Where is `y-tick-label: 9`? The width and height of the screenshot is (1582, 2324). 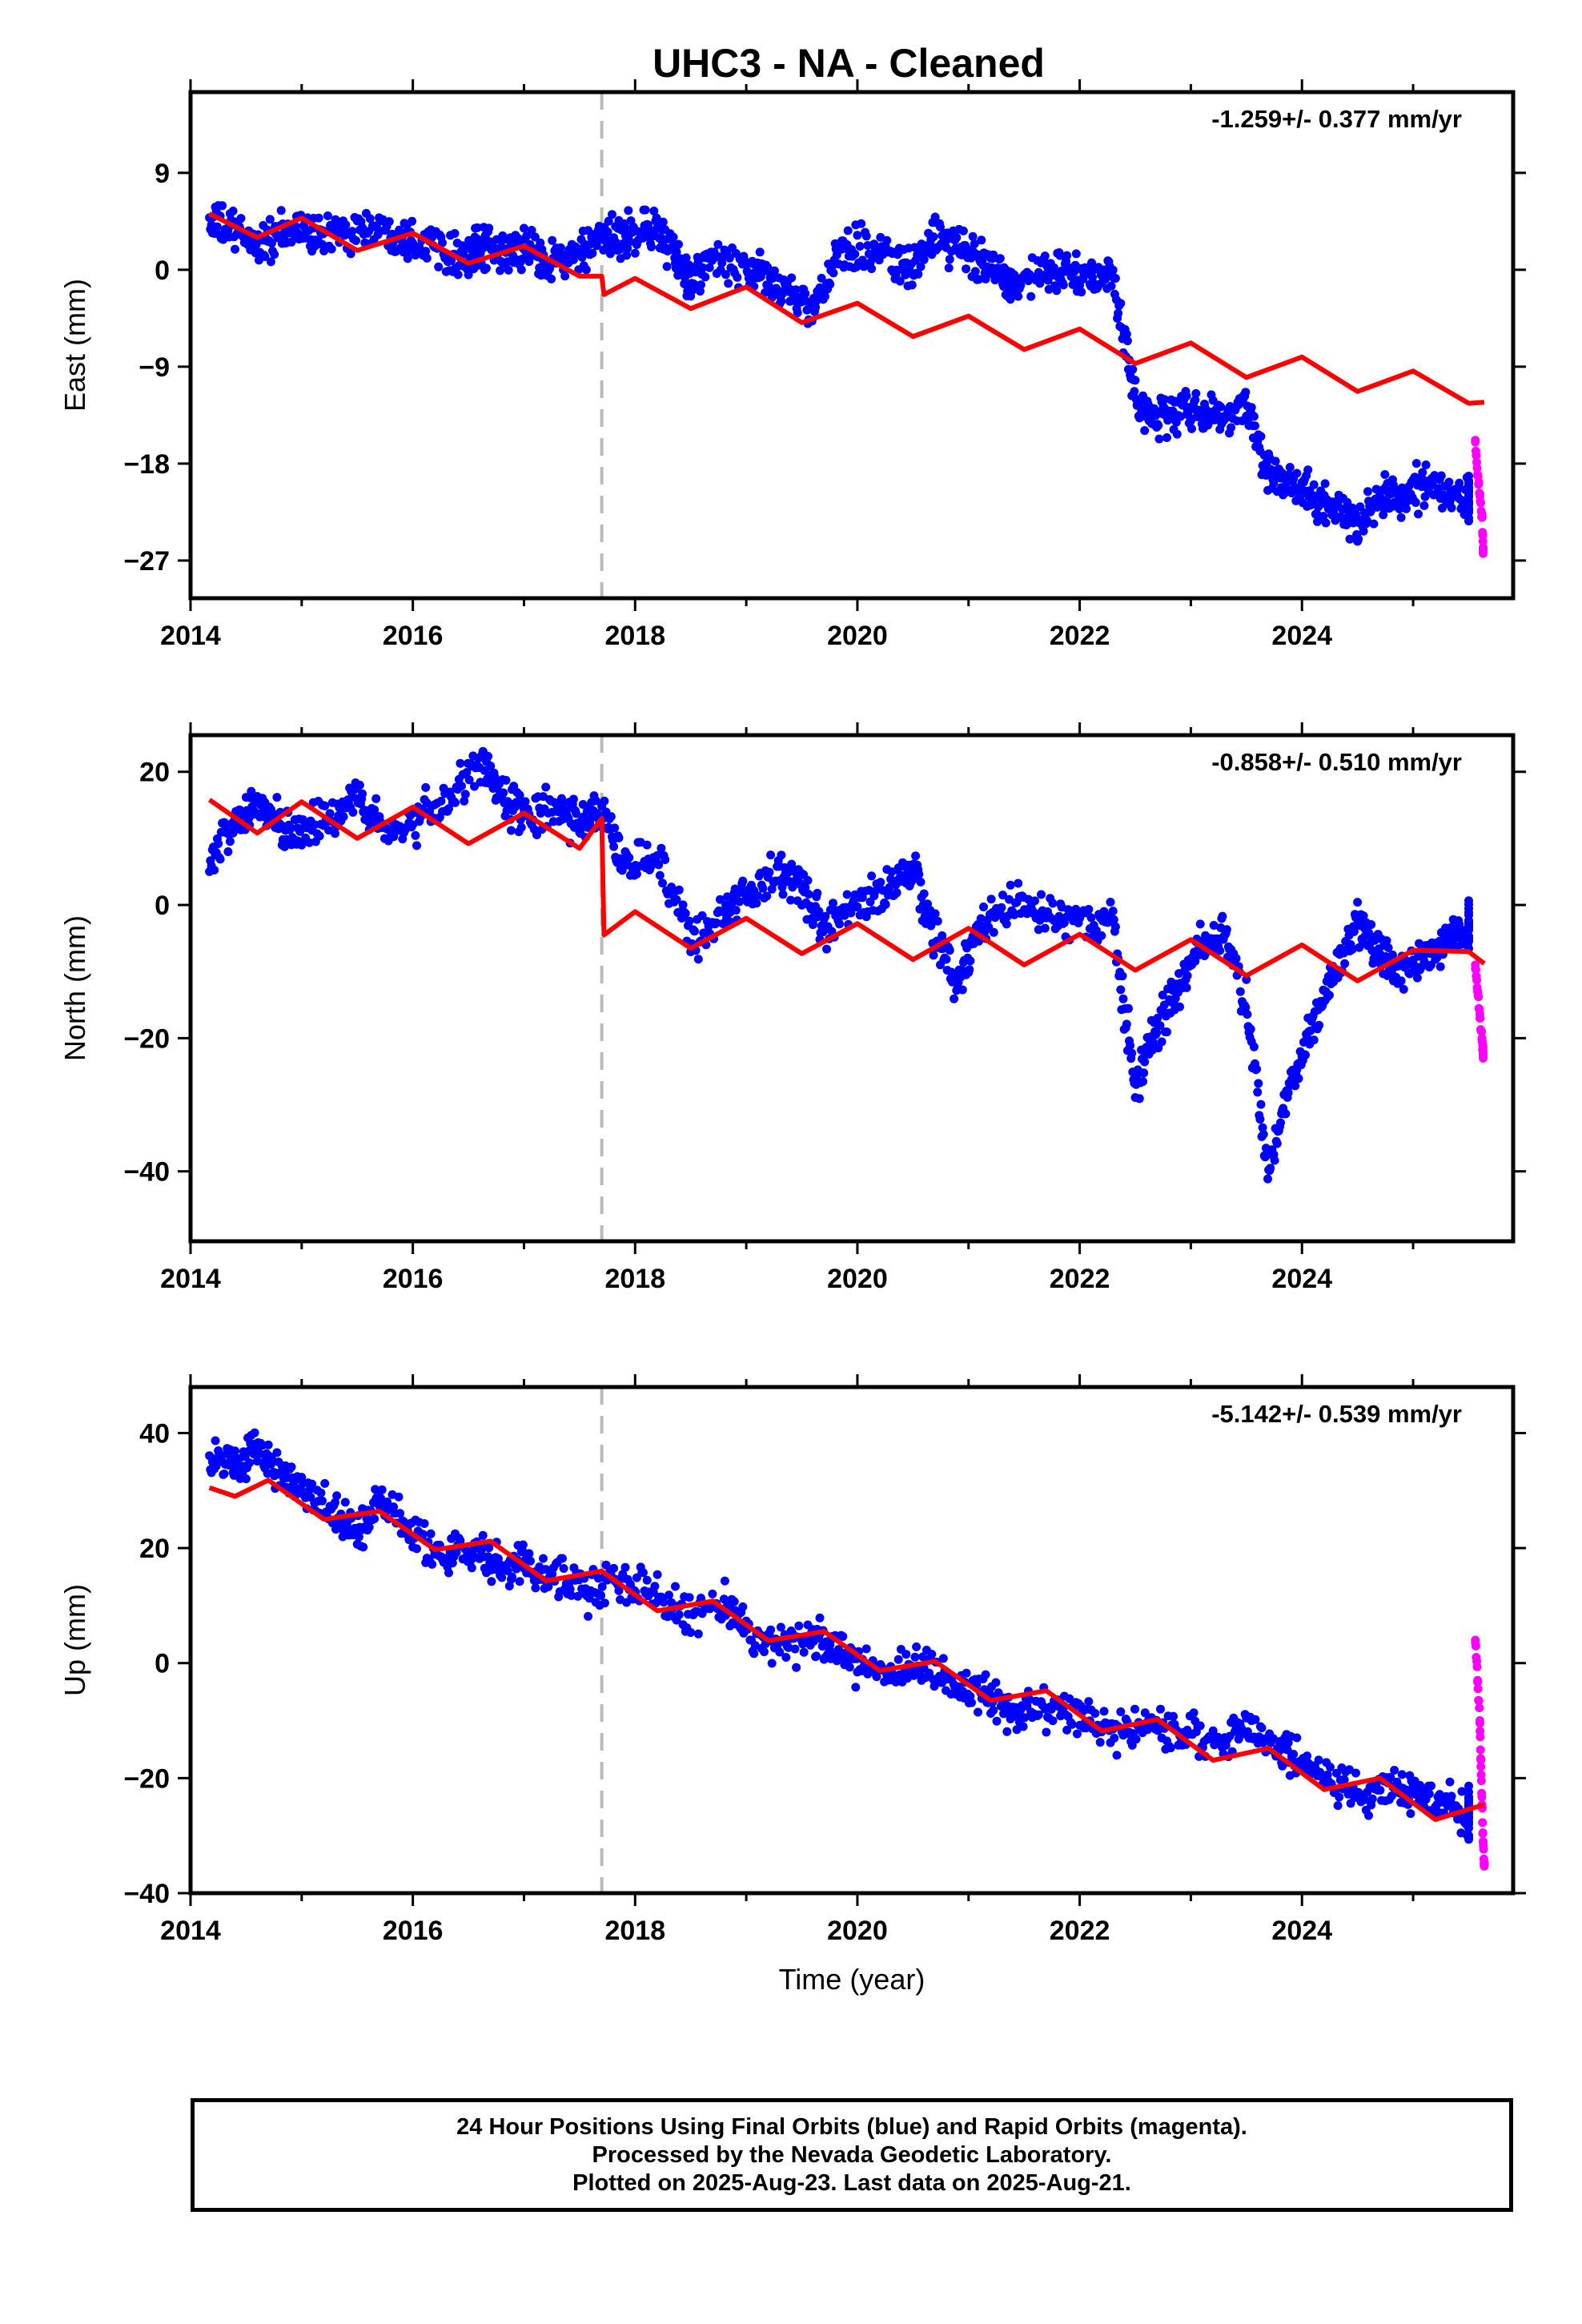
y-tick-label: 9 is located at coordinates (162, 174).